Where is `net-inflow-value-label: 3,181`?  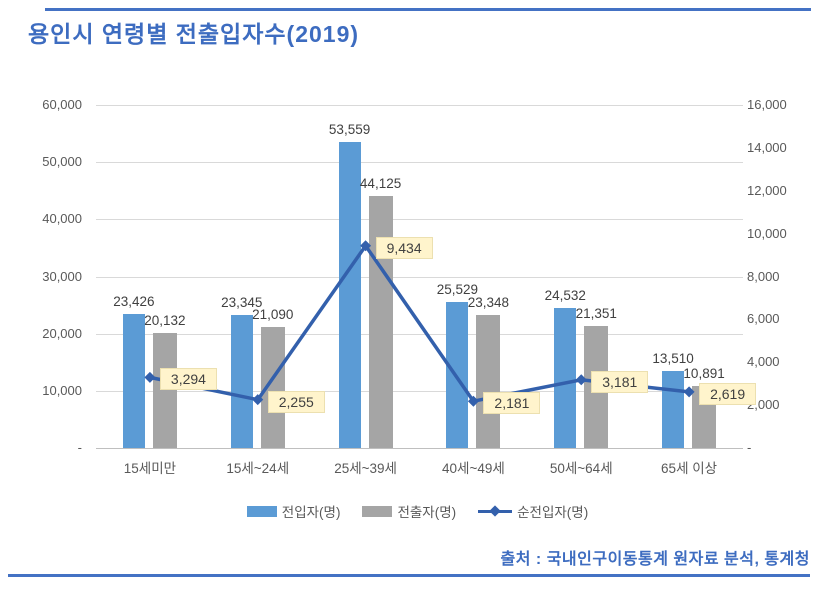 net-inflow-value-label: 3,181 is located at coordinates (620, 381).